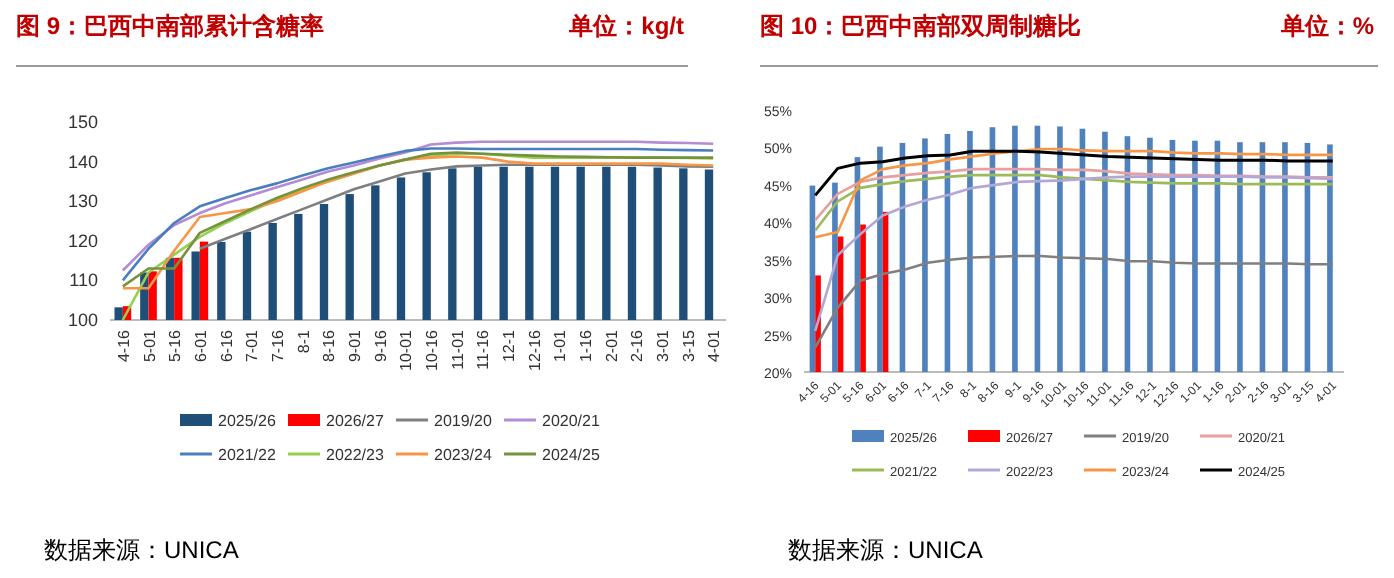 Image resolution: width=1394 pixels, height=578 pixels. I want to click on x-tick-label: 5-01, so click(149, 345).